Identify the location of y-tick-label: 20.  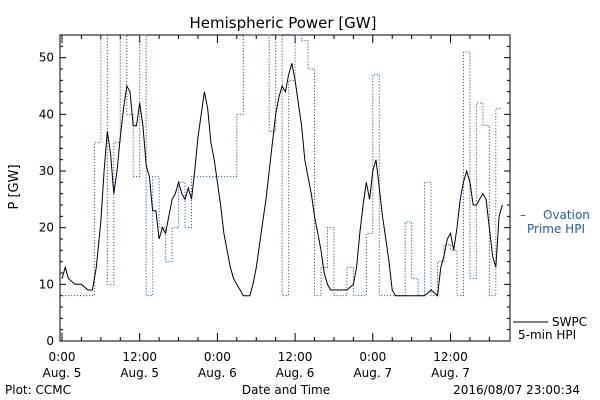
(46, 228).